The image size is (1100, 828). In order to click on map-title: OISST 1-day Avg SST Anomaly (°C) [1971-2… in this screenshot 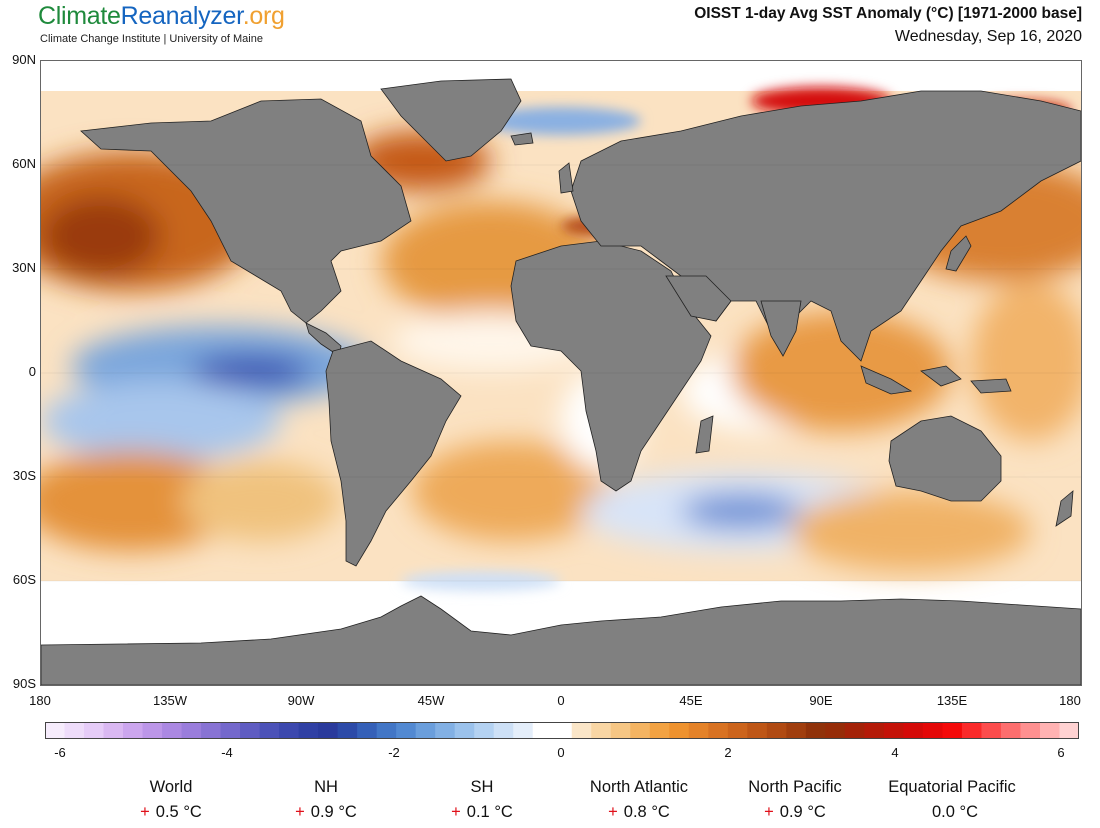, I will do `click(888, 13)`.